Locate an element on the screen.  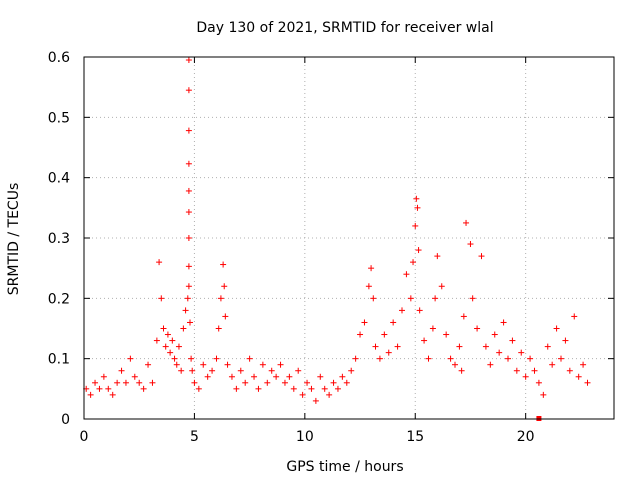
x-axis-label: GPS time / hours is located at coordinates (344, 467).